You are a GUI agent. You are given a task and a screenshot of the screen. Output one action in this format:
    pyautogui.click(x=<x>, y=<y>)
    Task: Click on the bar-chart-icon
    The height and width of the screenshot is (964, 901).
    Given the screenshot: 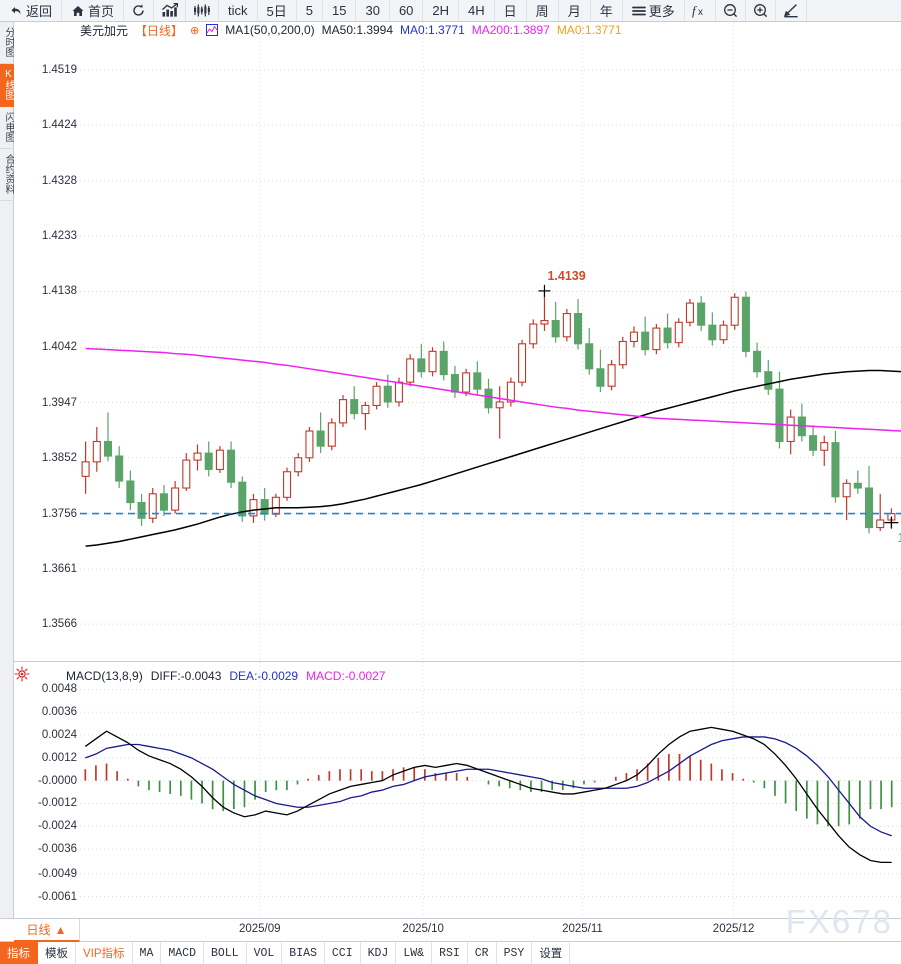 What is the action you would take?
    pyautogui.click(x=170, y=10)
    